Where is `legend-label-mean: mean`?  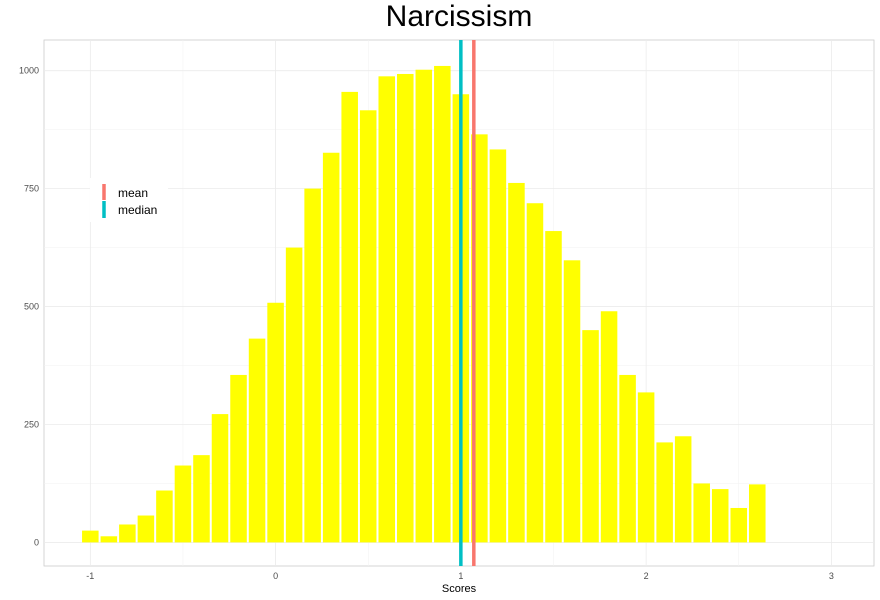 legend-label-mean: mean is located at coordinates (133, 193).